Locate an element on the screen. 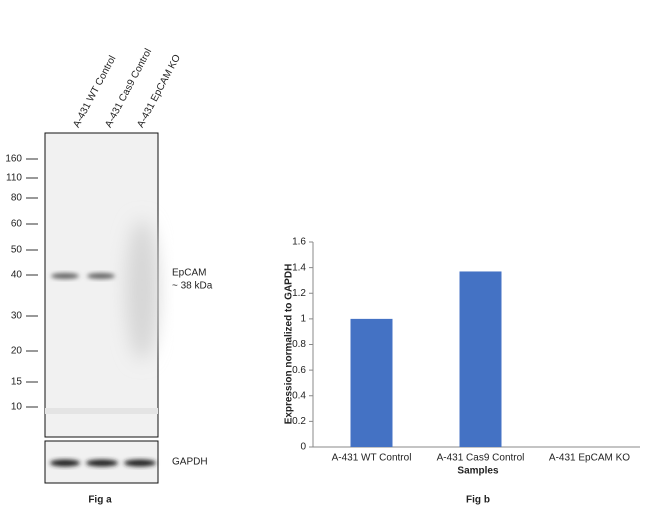 This screenshot has width=650, height=512. caption: Fig b is located at coordinates (478, 500).